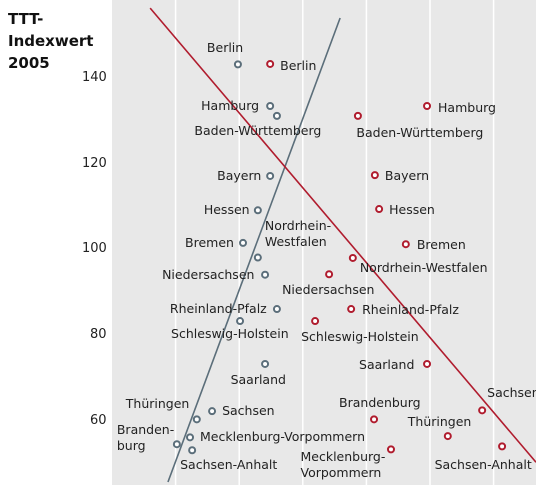  Describe the element at coordinates (51, 41) in the screenshot. I see `y-axis-label: TTT- Indexwert 2005` at that location.